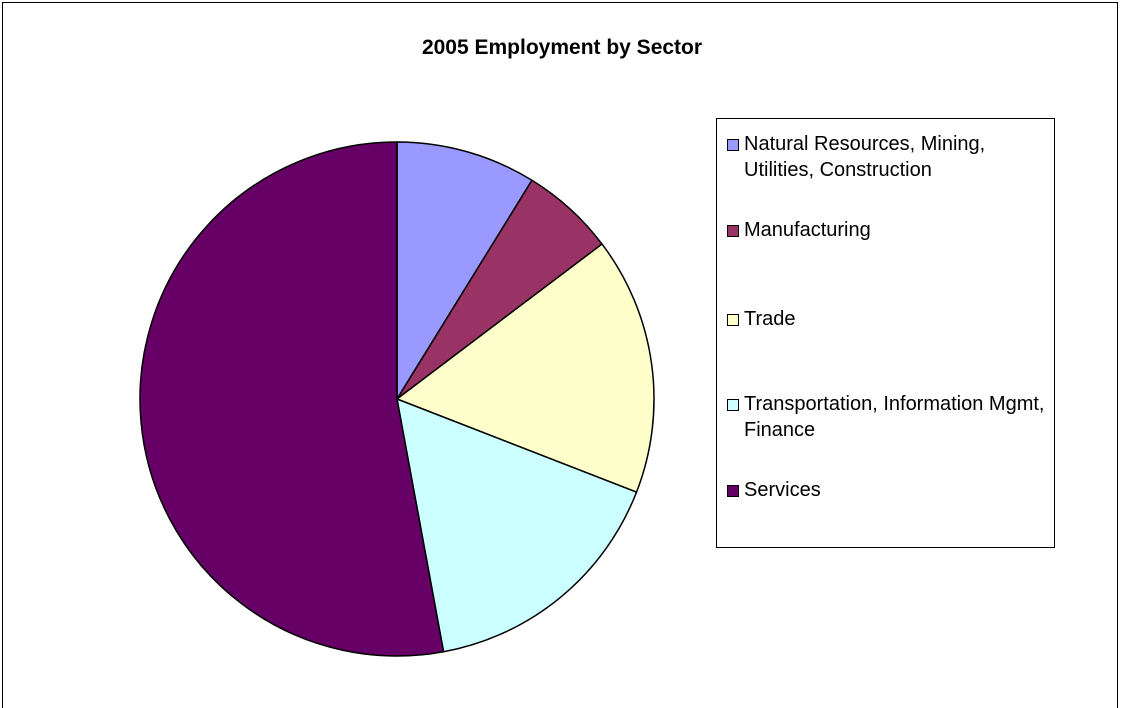 The image size is (1124, 708). I want to click on legend-swatch-transportation, so click(733, 405).